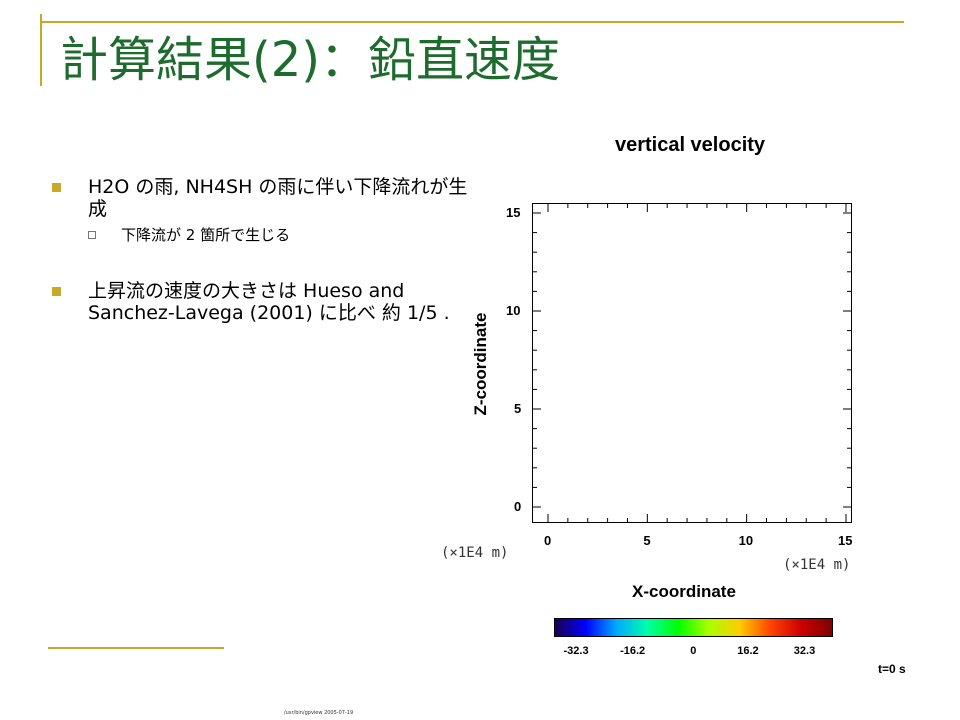 The height and width of the screenshot is (720, 960). Describe the element at coordinates (136, 648) in the screenshot. I see `footer-accent-line` at that location.